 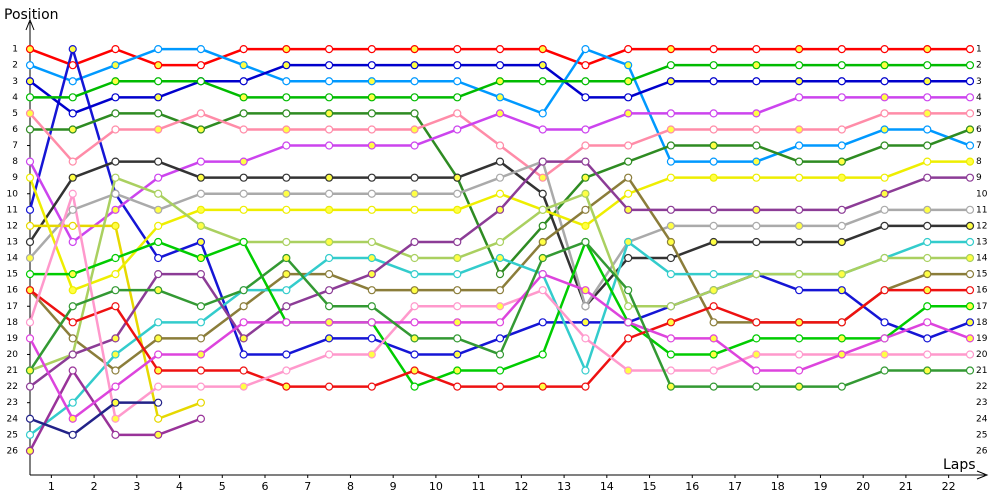 I want to click on x-tick-label: 10, so click(x=436, y=486).